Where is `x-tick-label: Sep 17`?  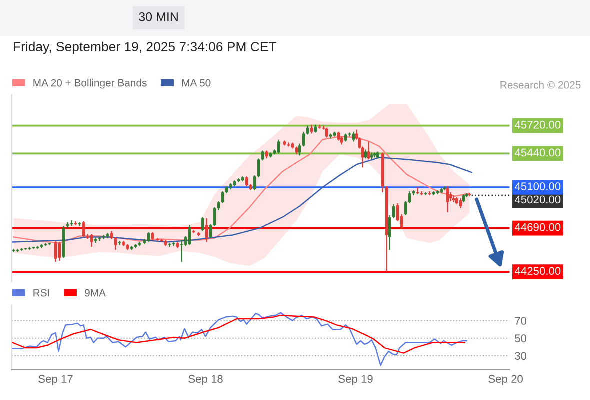
x-tick-label: Sep 17 is located at coordinates (55, 380).